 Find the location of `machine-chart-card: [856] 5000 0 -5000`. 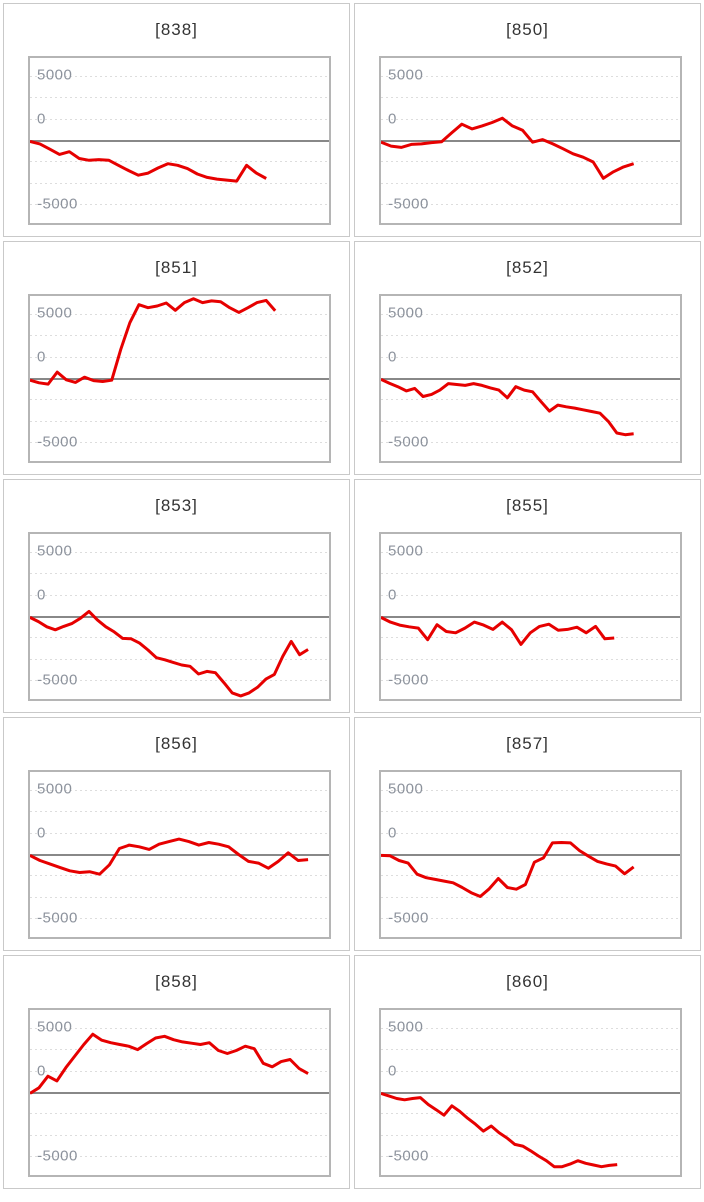

machine-chart-card: [856] 5000 0 -5000 is located at coordinates (176, 834).